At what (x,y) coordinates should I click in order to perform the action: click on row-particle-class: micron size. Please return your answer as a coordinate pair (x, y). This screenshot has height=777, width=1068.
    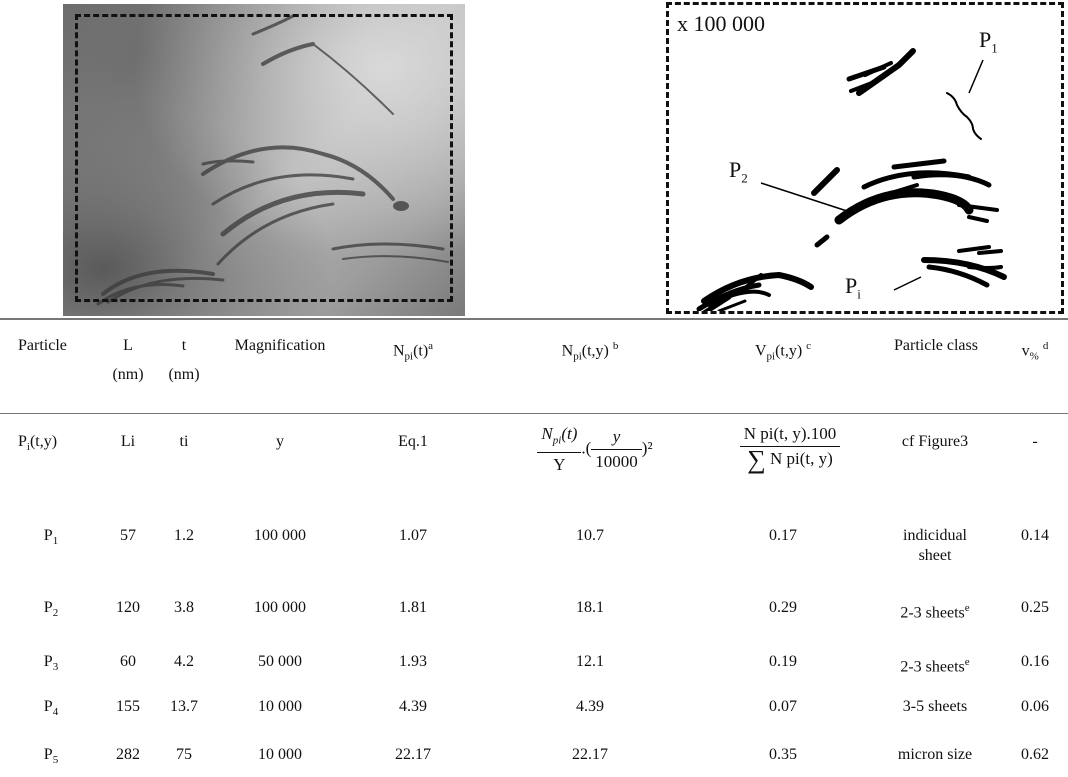
    Looking at the image, I should click on (935, 754).